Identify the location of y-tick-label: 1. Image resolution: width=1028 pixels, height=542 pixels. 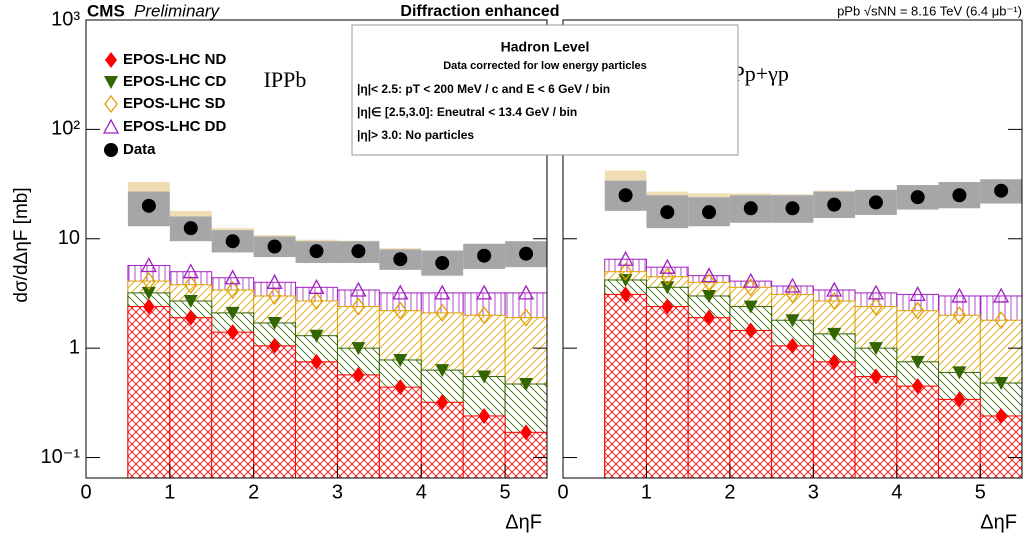
(74, 347).